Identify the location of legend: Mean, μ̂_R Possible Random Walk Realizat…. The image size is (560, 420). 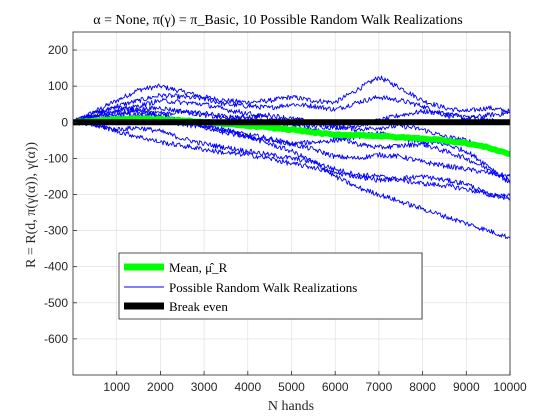
(270, 286).